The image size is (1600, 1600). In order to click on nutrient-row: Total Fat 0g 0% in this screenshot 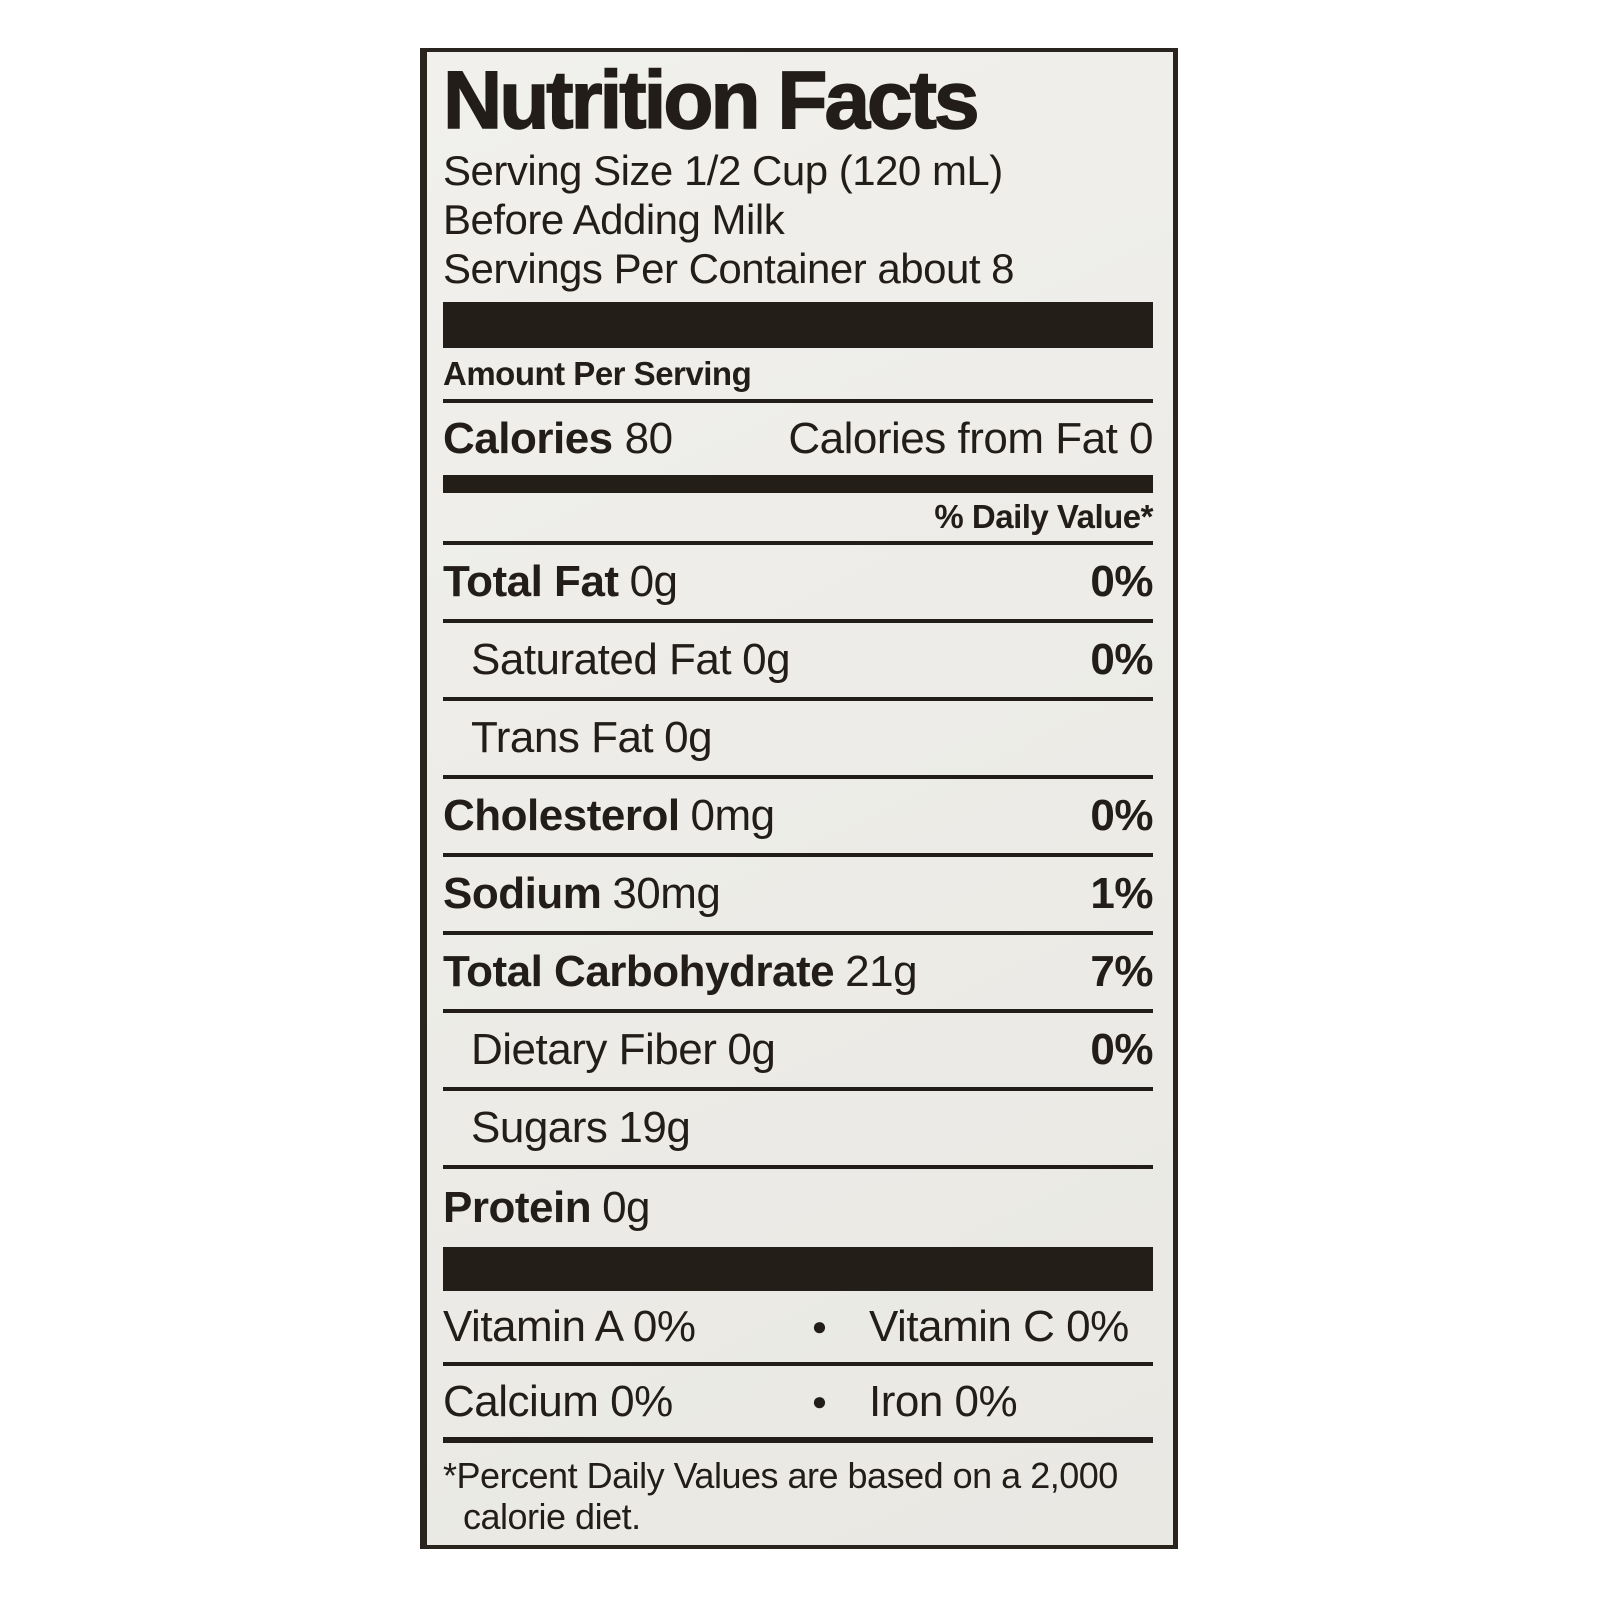, I will do `click(798, 584)`.